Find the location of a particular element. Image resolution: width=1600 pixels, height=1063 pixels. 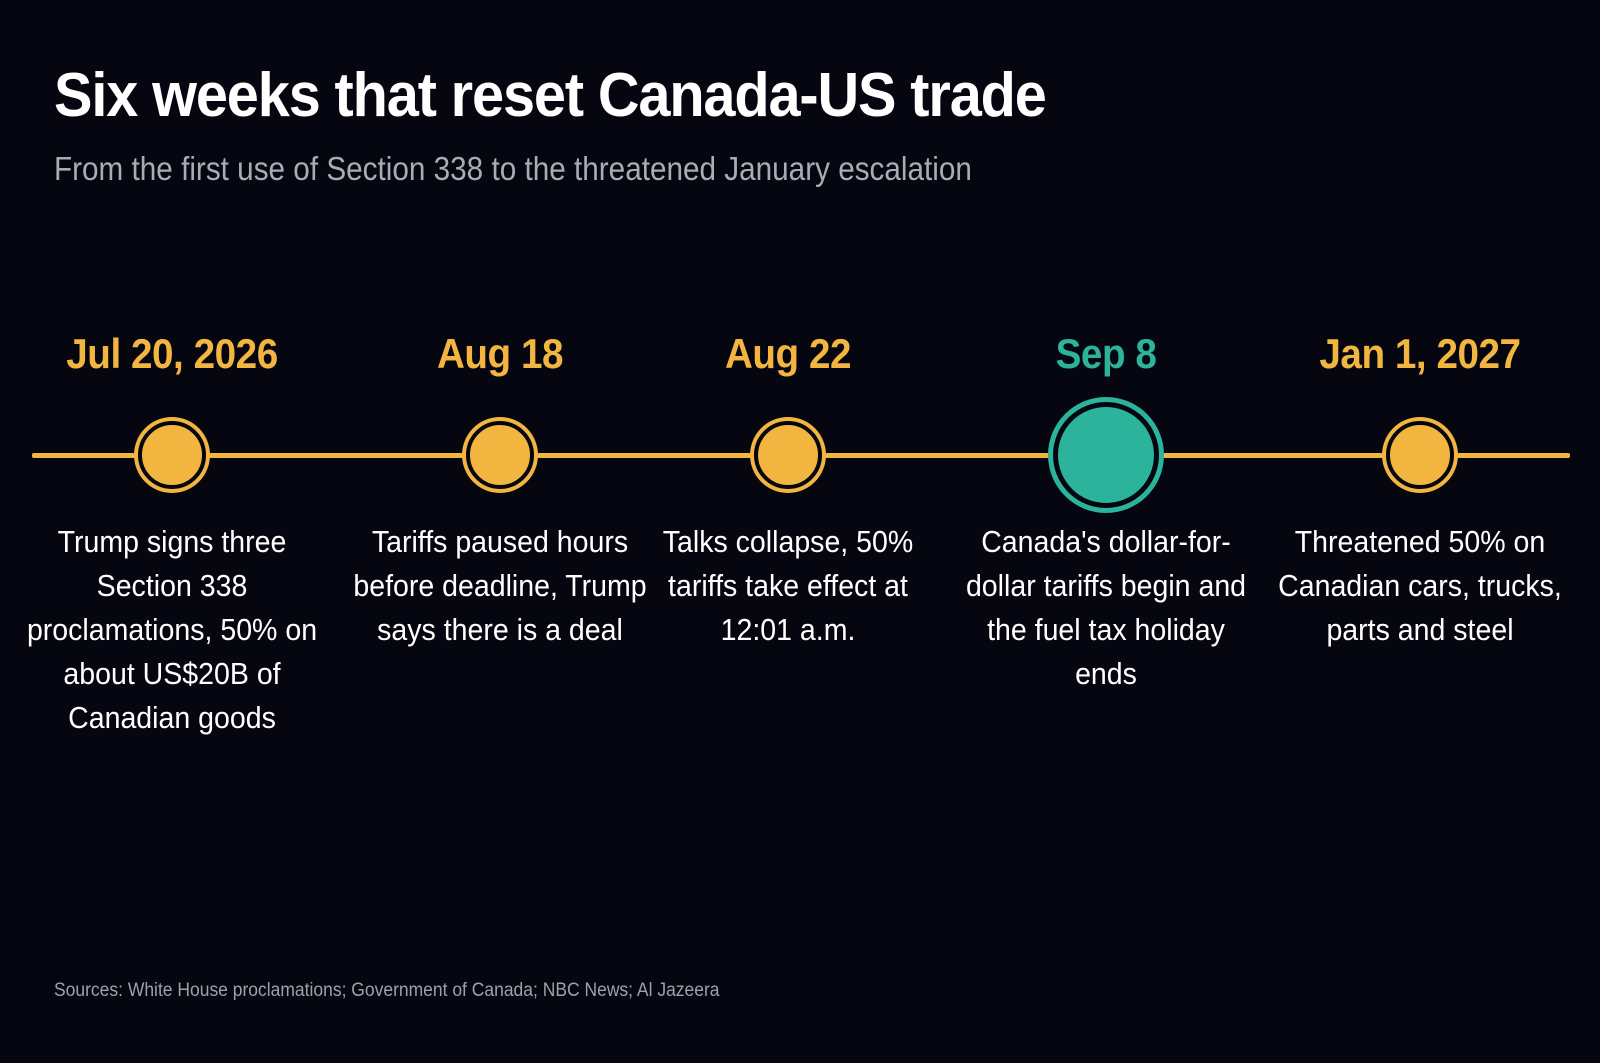

event-marker-highlight is located at coordinates (1106, 455).